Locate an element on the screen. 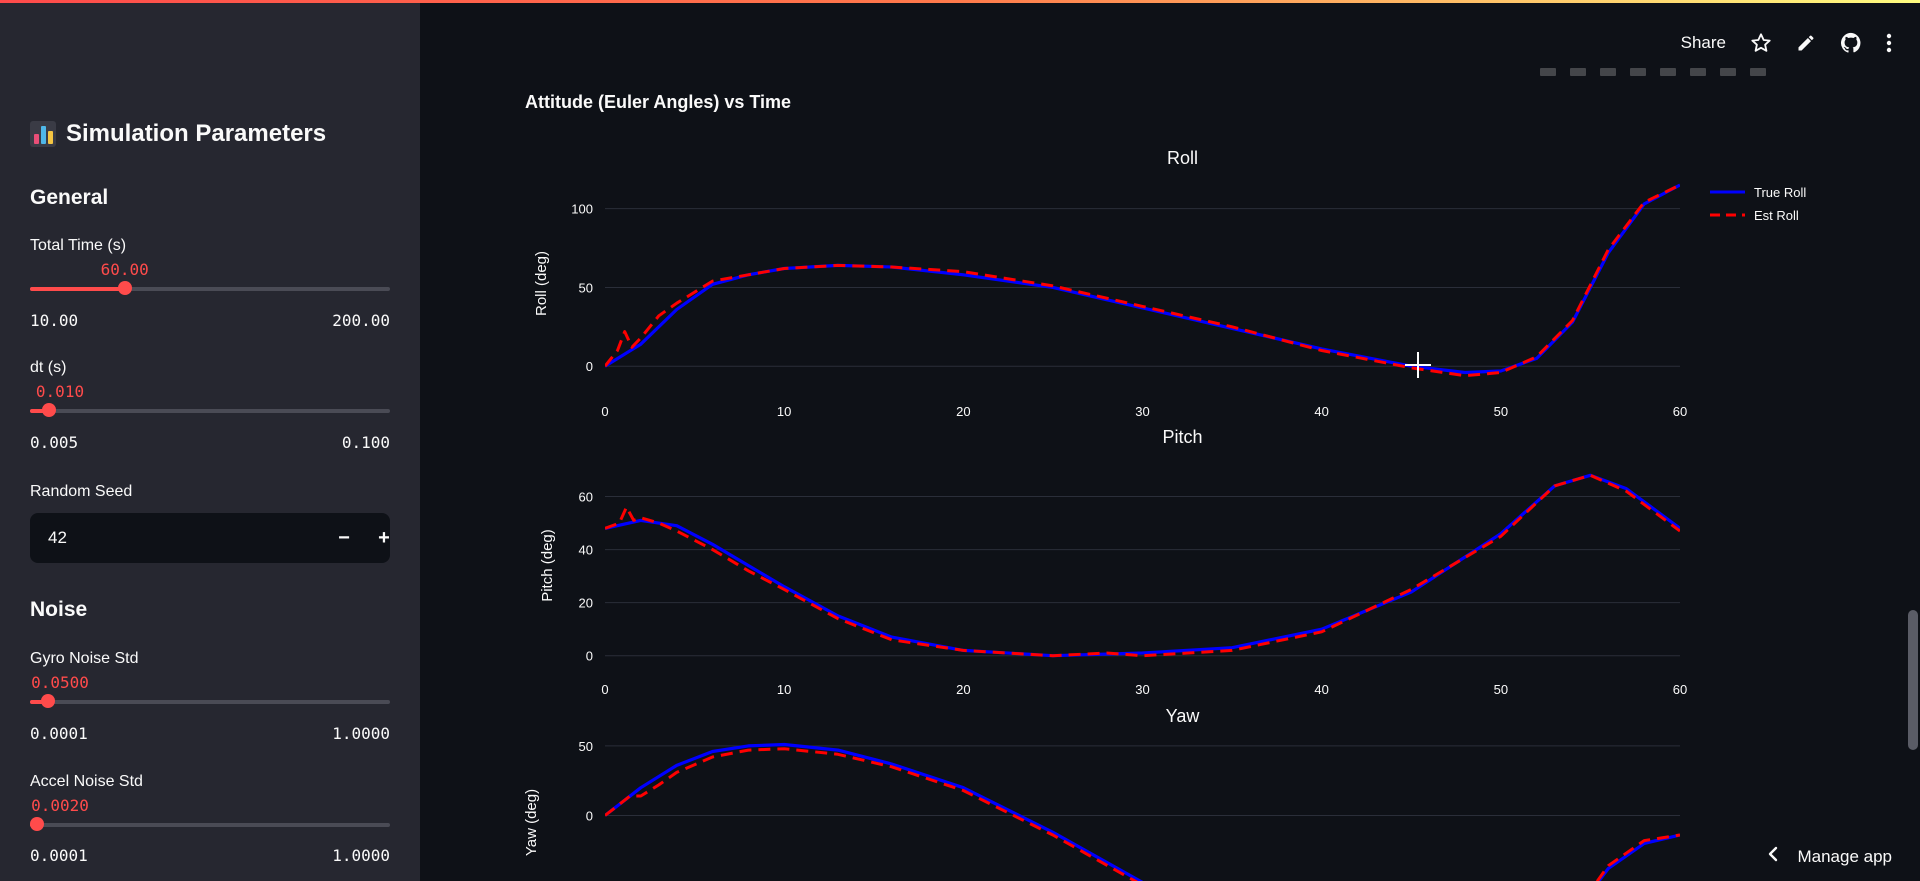  manage-app-button: Manage app is located at coordinates (1829, 856).